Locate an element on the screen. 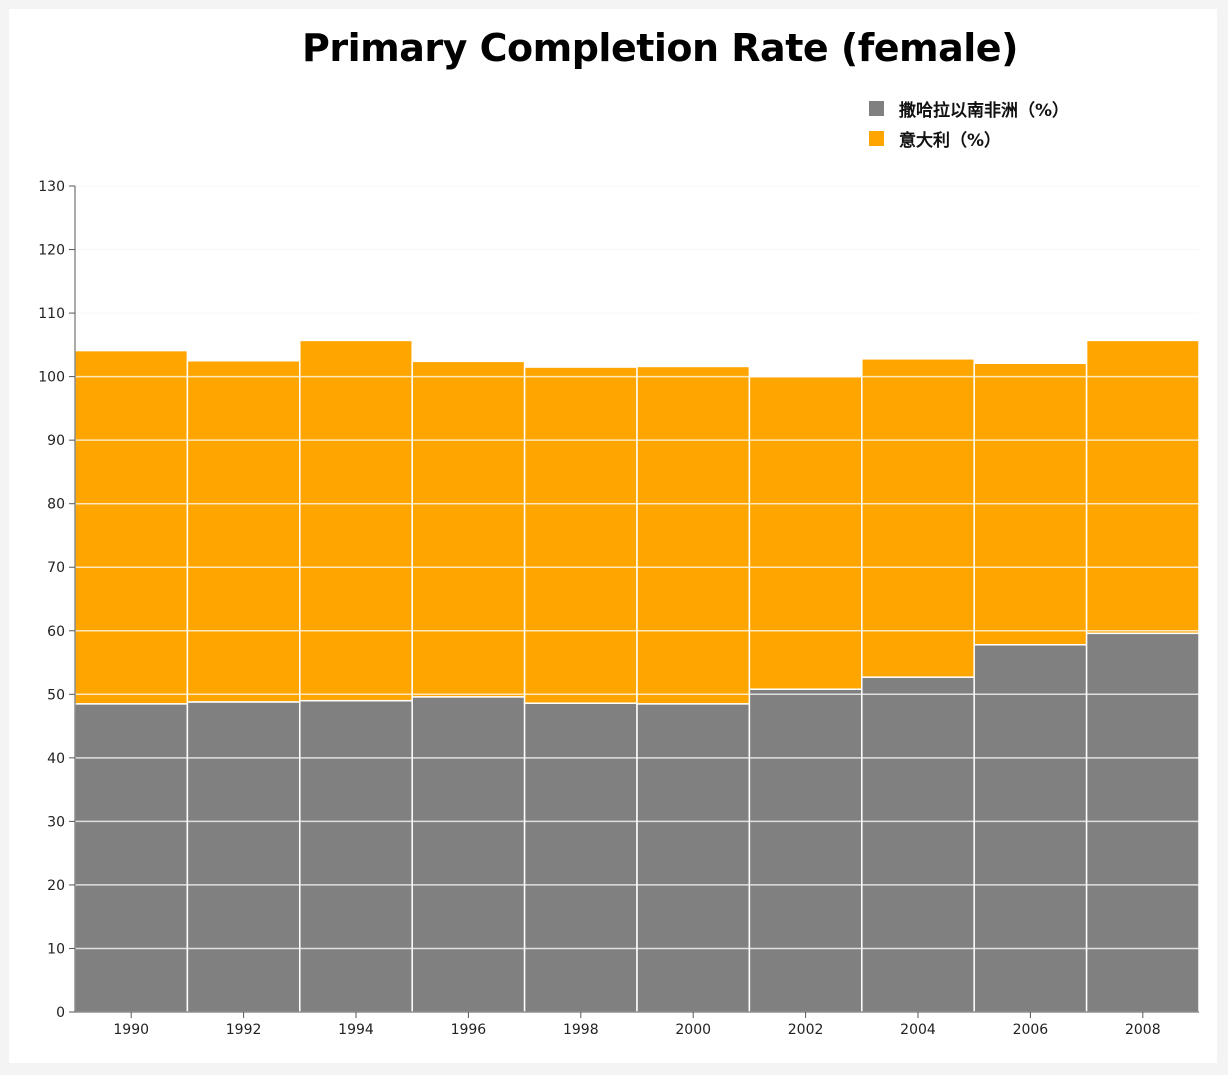 Image resolution: width=1228 pixels, height=1075 pixels. x-tick-label-1994: 1994 is located at coordinates (356, 1030).